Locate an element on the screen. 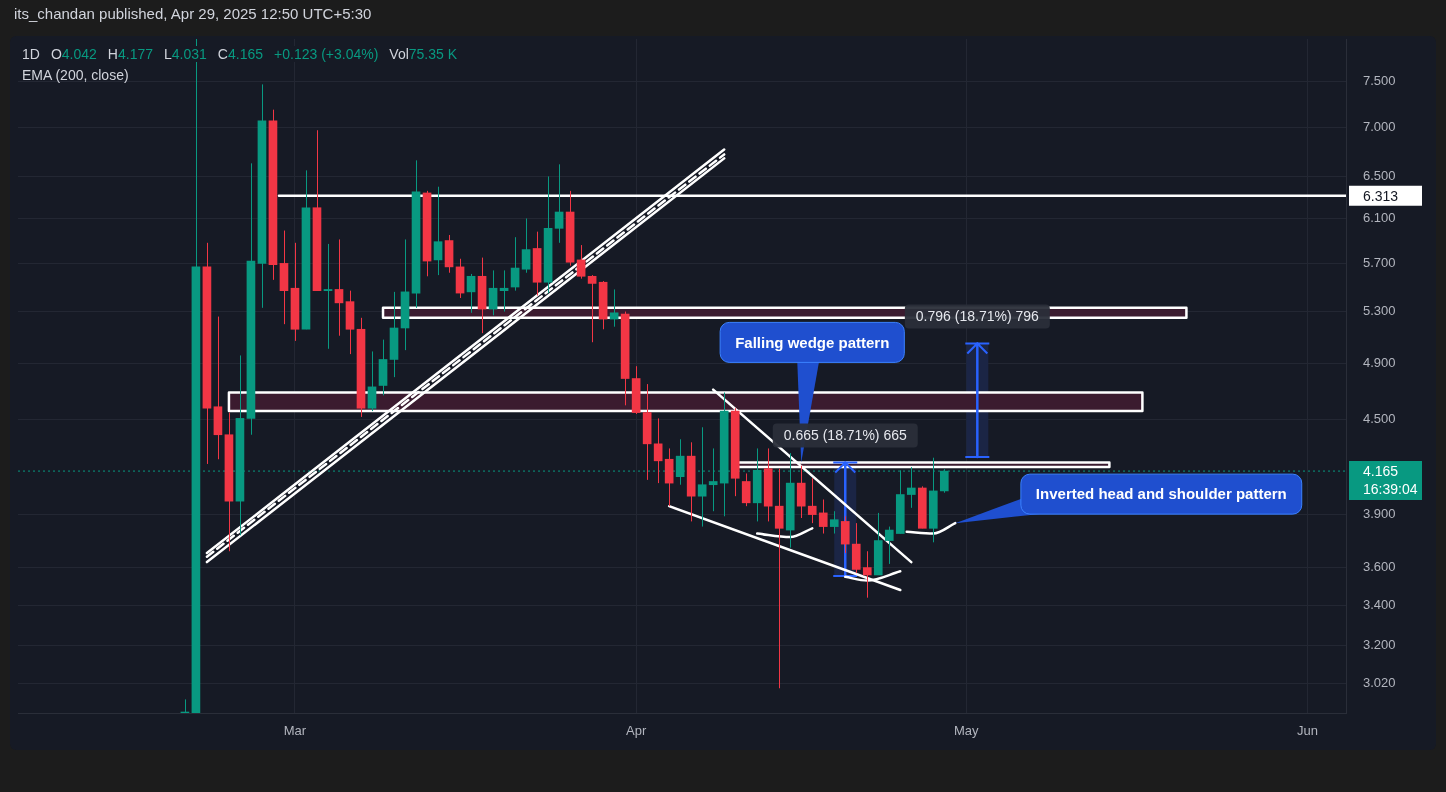  y-tick-label: 7.000 is located at coordinates (1379, 126).